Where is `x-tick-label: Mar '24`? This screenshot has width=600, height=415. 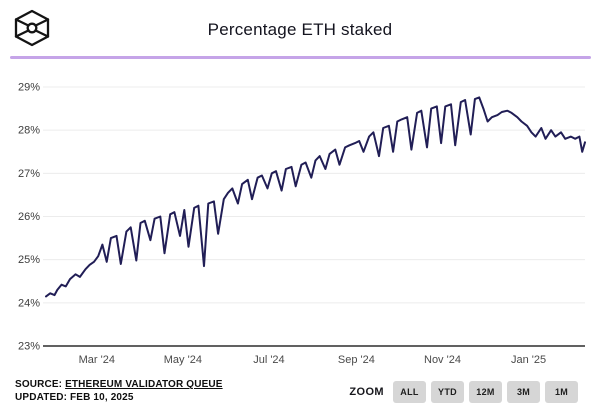 x-tick-label: Mar '24 is located at coordinates (97, 360).